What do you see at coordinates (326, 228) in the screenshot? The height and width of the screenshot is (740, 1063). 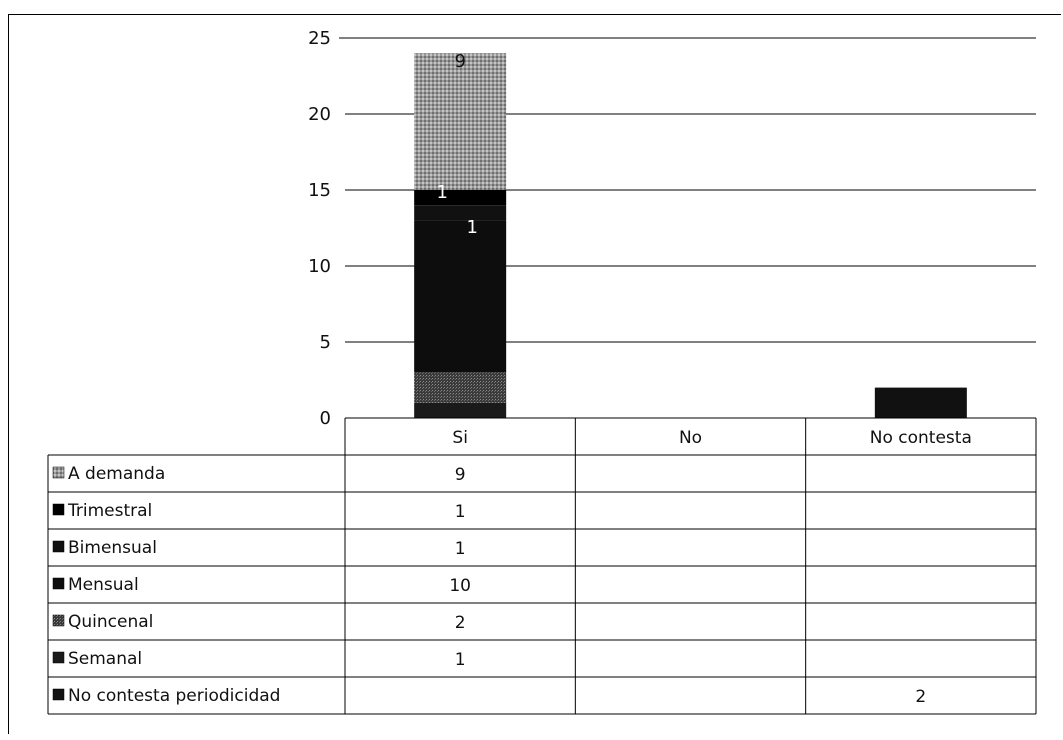 I see `y-axis: 0 5 10 15 20 25` at bounding box center [326, 228].